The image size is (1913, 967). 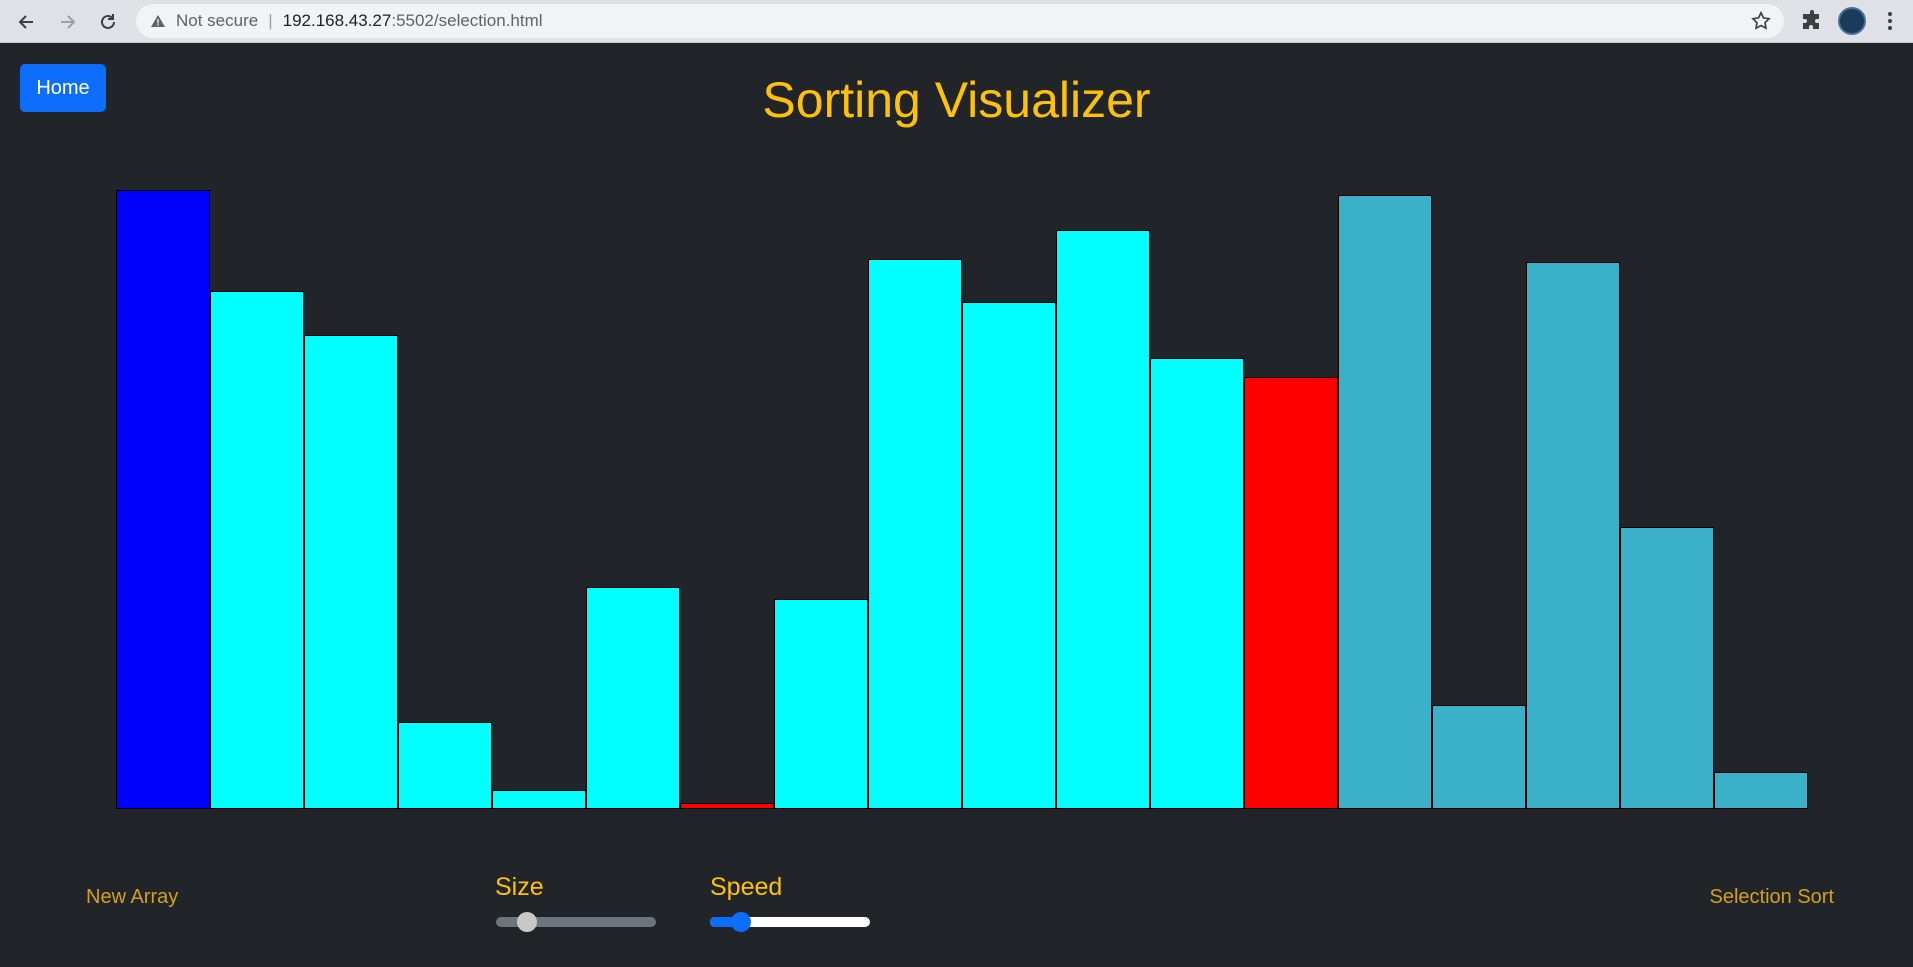 What do you see at coordinates (1852, 21) in the screenshot?
I see `profile-avatar` at bounding box center [1852, 21].